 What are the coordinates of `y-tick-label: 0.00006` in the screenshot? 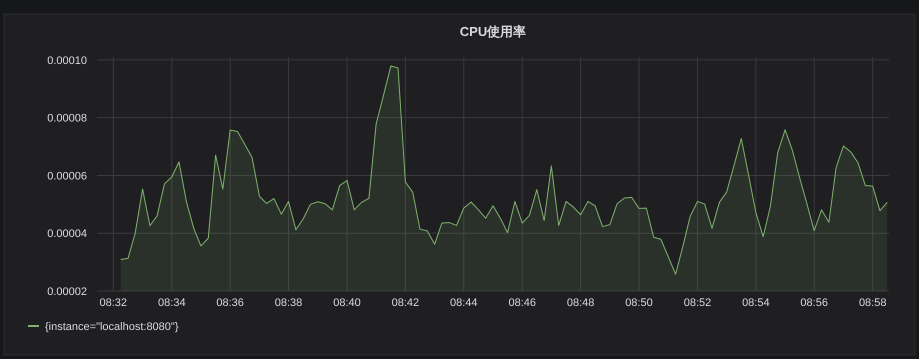 It's located at (67, 176).